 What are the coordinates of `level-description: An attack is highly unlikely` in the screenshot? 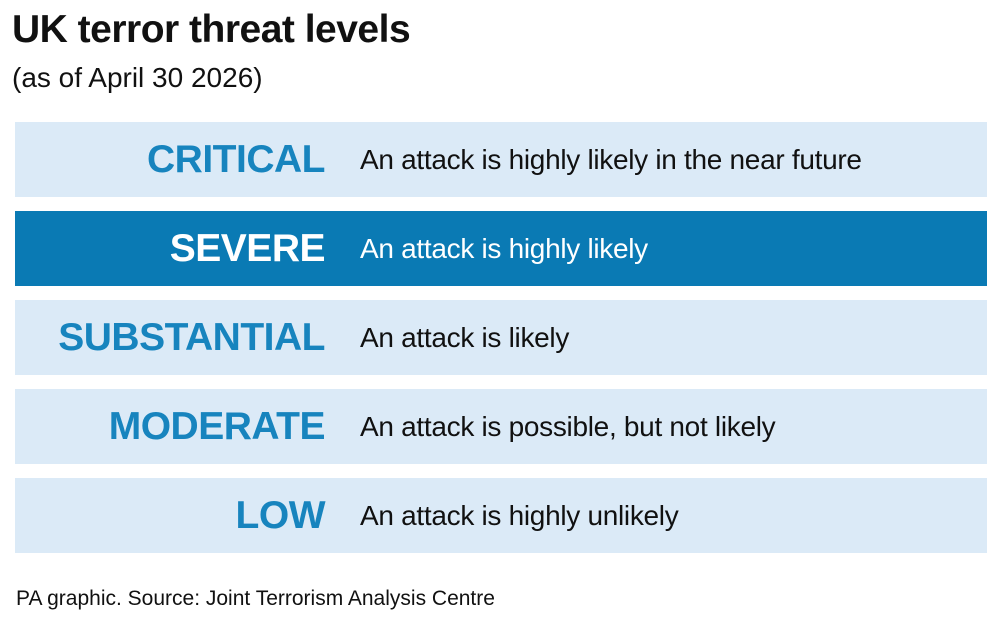 It's located at (519, 515).